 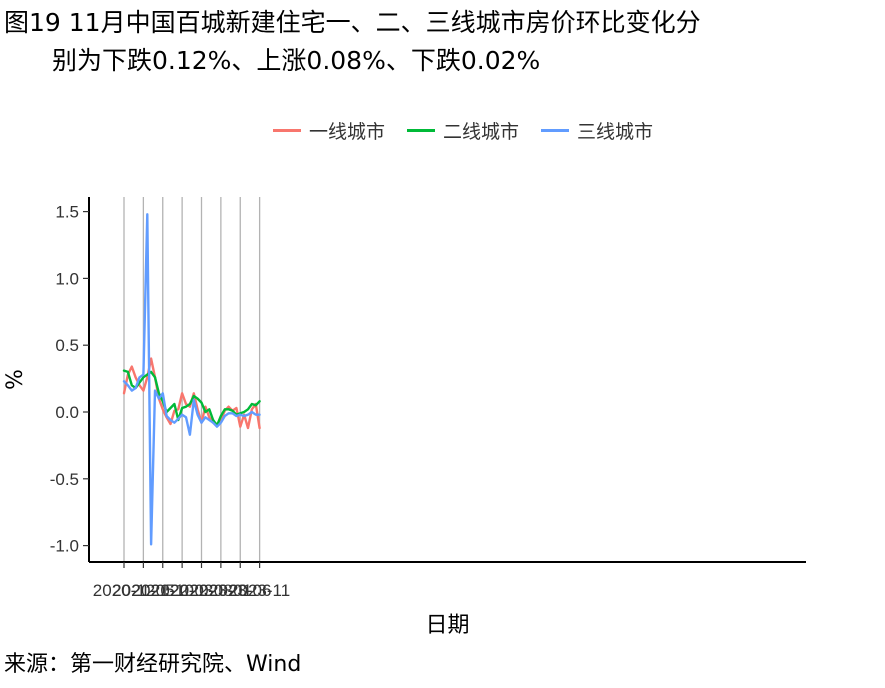 What do you see at coordinates (67, 212) in the screenshot?
I see `y-tick-label: 1.5` at bounding box center [67, 212].